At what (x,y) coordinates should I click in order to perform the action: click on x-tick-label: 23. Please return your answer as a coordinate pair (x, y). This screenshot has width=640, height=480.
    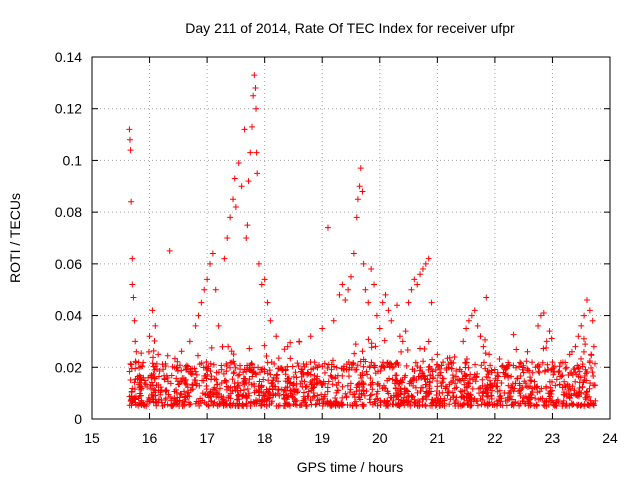
    Looking at the image, I should click on (553, 438).